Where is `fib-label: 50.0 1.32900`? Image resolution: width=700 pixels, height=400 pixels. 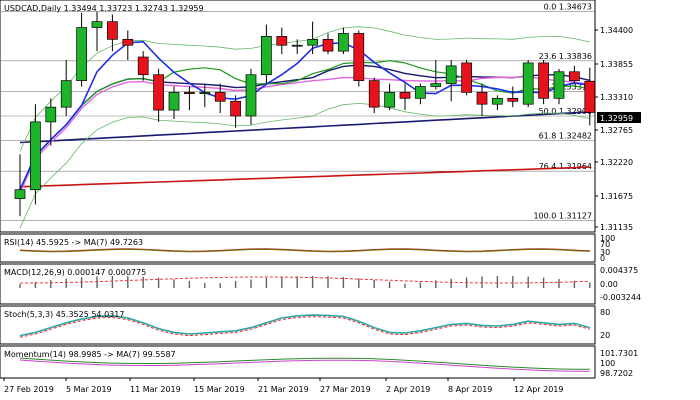
fib-label: 50.0 1.32900 is located at coordinates (565, 111).